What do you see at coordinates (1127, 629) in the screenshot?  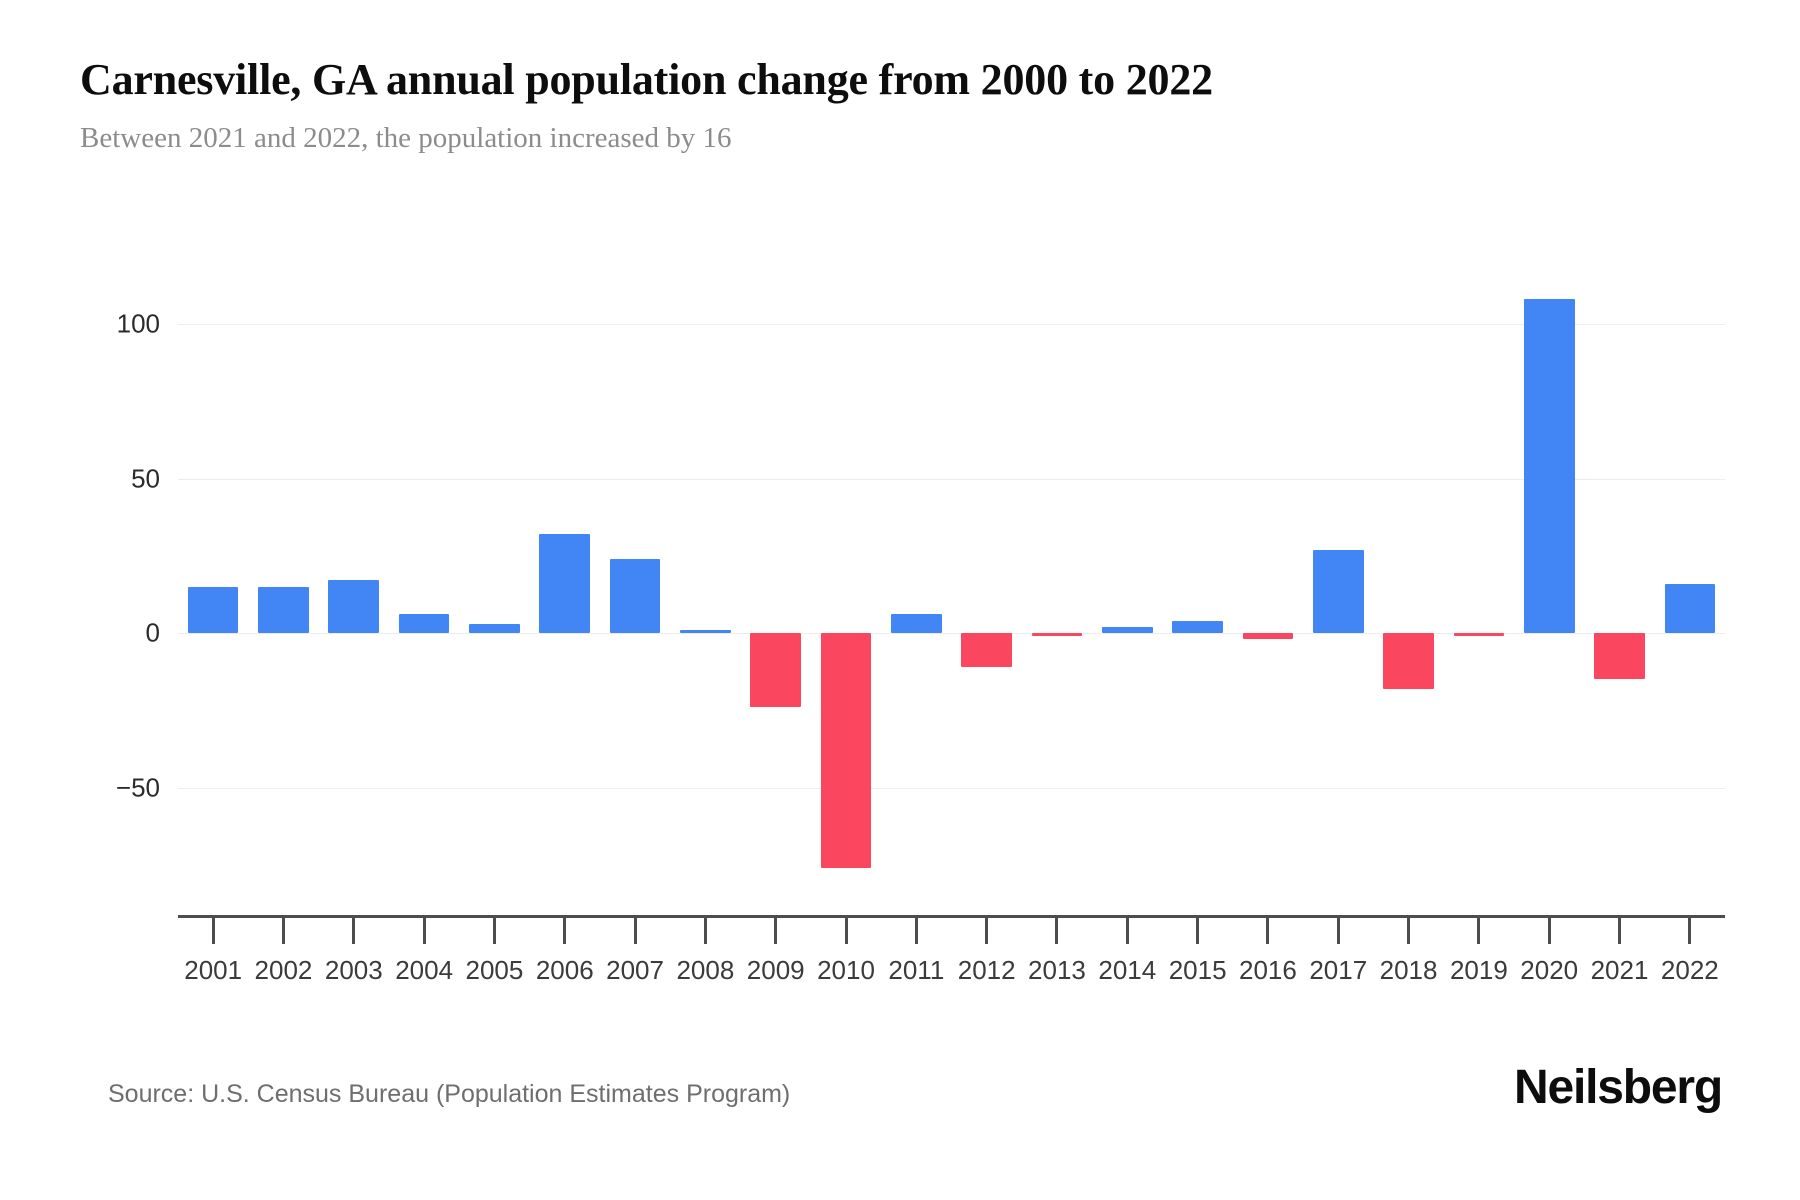 I see `bar-2014` at bounding box center [1127, 629].